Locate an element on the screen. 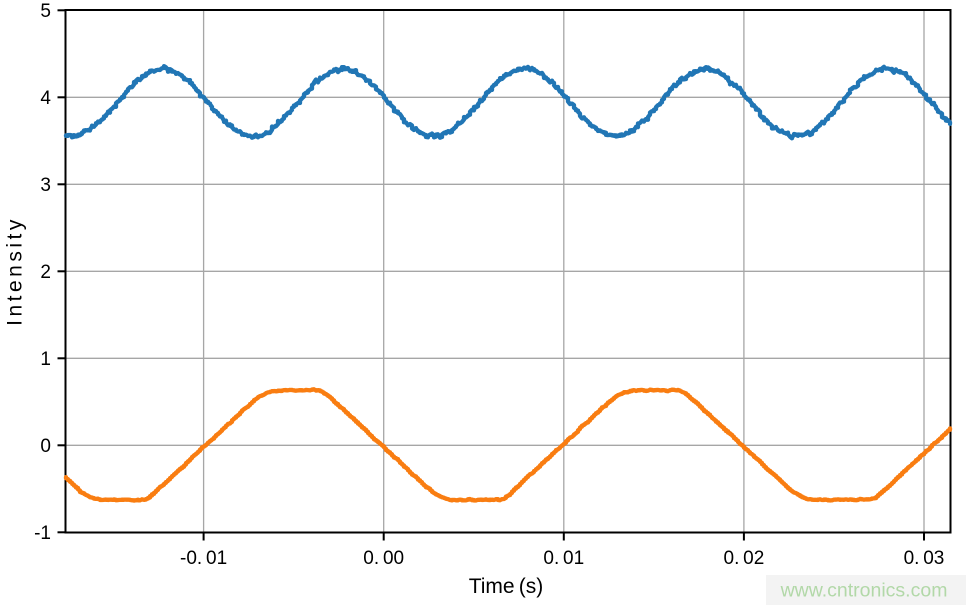 Image resolution: width=966 pixels, height=605 pixels. svg-text: -0. 01 is located at coordinates (203, 558).